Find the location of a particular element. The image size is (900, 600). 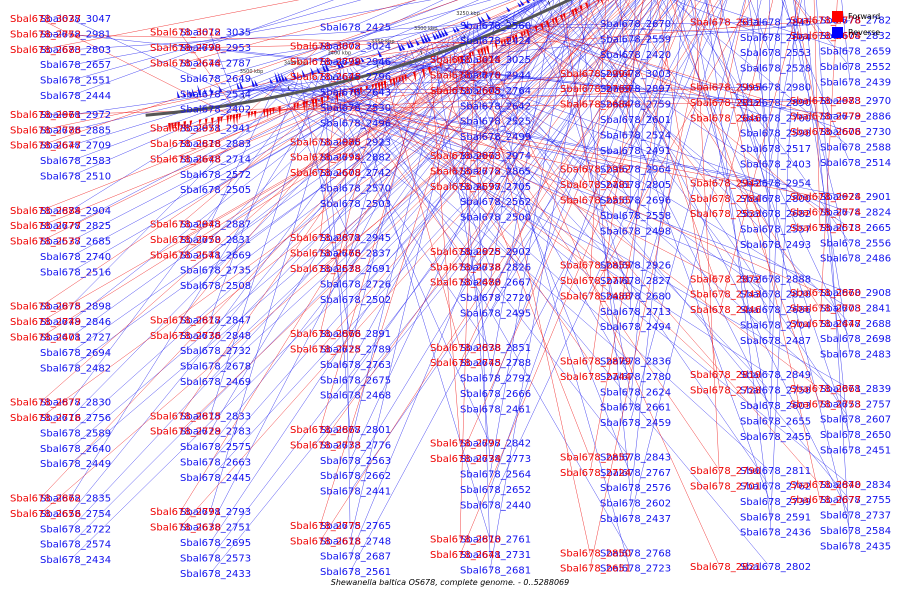

reverse-gene-label: Sbal678_2602 is located at coordinates (635, 504).